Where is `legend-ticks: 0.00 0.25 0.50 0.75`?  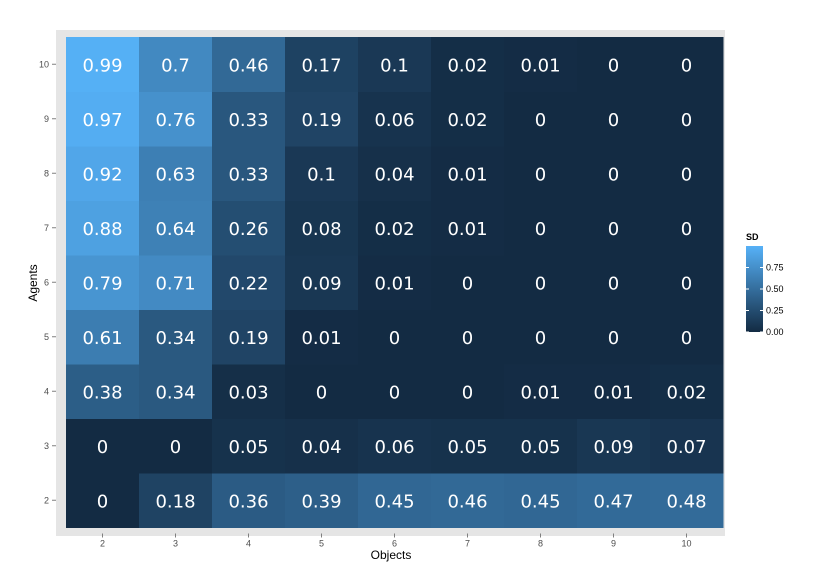
legend-ticks: 0.00 0.25 0.50 0.75 is located at coordinates (765, 300).